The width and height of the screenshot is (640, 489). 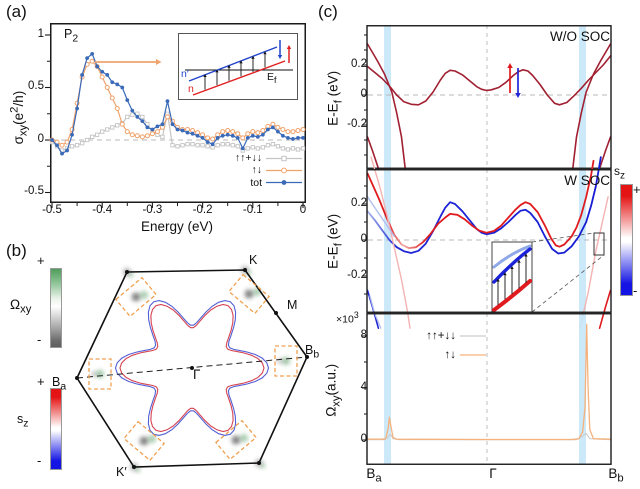 What do you see at coordinates (34, 191) in the screenshot?
I see `a-ytick--0.5: -0.5` at bounding box center [34, 191].